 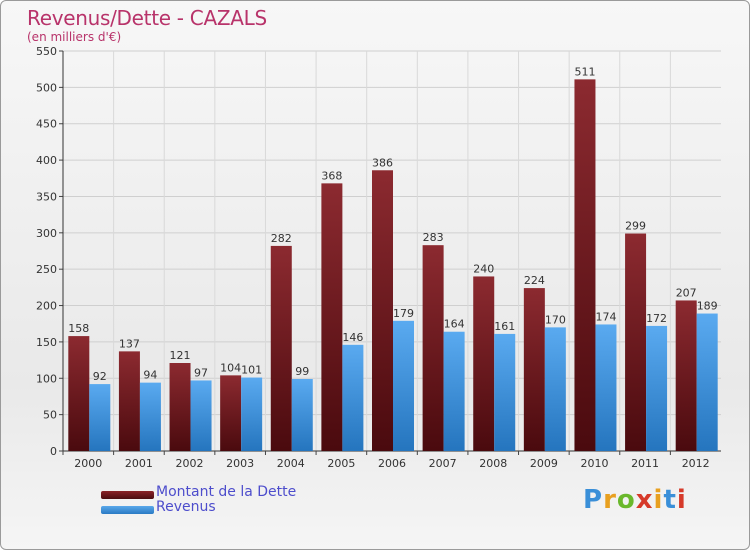 What do you see at coordinates (251, 370) in the screenshot?
I see `data-label-revenus-2003: 101` at bounding box center [251, 370].